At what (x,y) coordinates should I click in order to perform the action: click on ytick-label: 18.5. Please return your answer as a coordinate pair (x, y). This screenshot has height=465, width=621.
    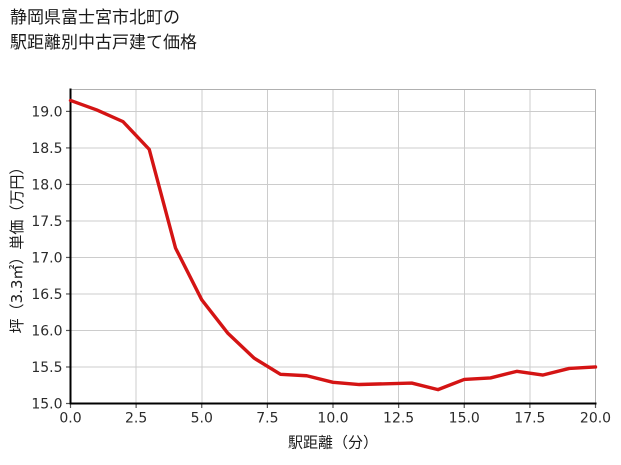
    Looking at the image, I should click on (46, 149).